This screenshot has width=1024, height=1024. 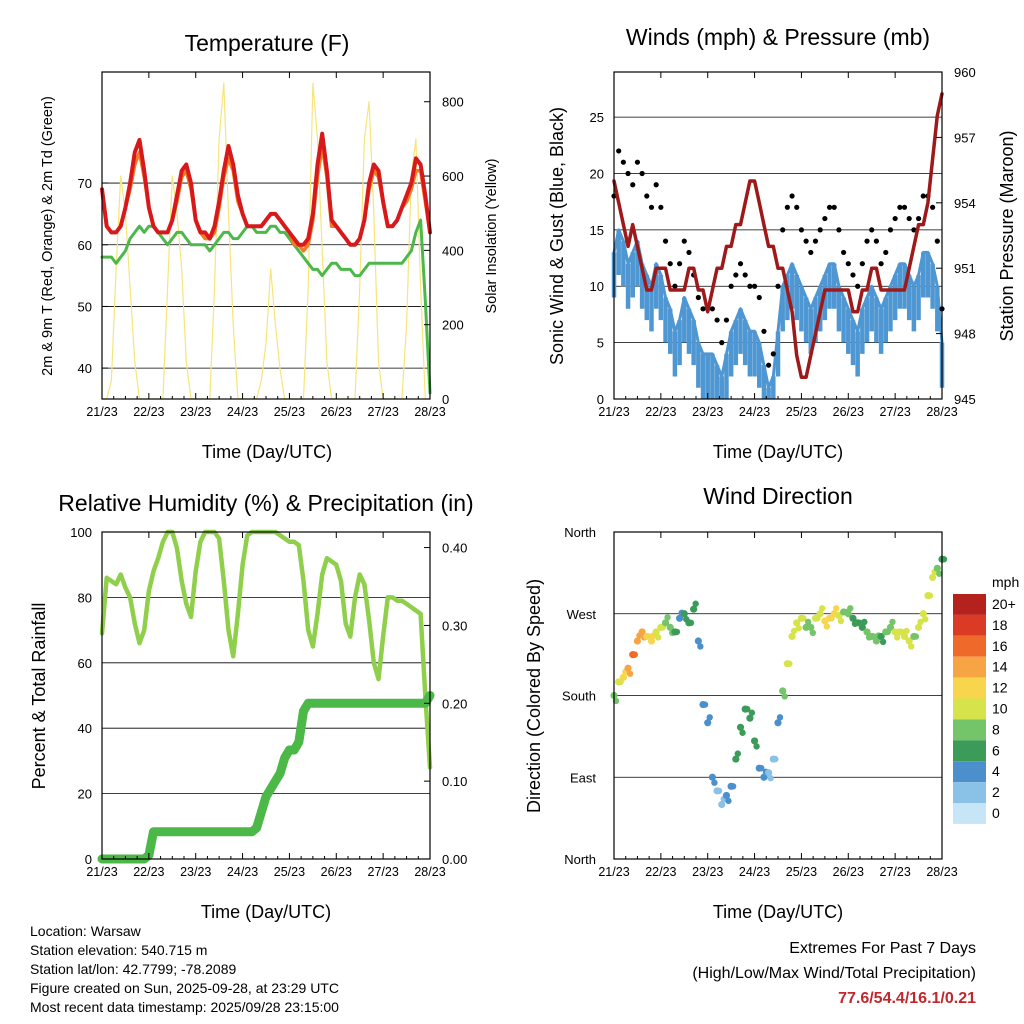 I want to click on x-tick-label: 23/23, so click(x=195, y=412).